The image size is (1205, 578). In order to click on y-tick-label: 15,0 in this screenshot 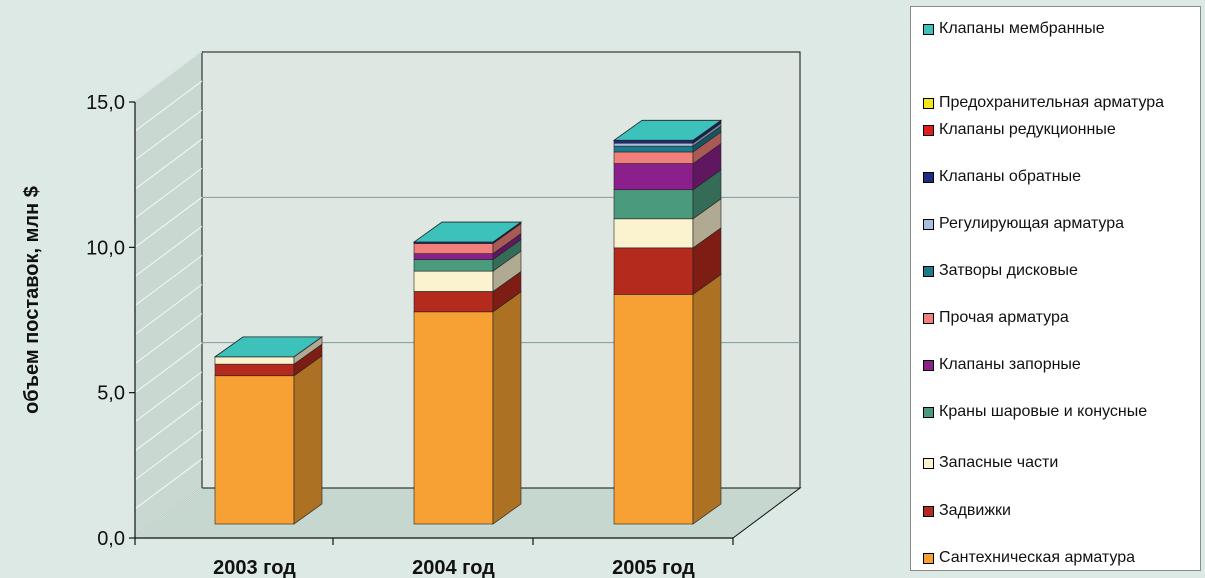, I will do `click(105, 103)`.